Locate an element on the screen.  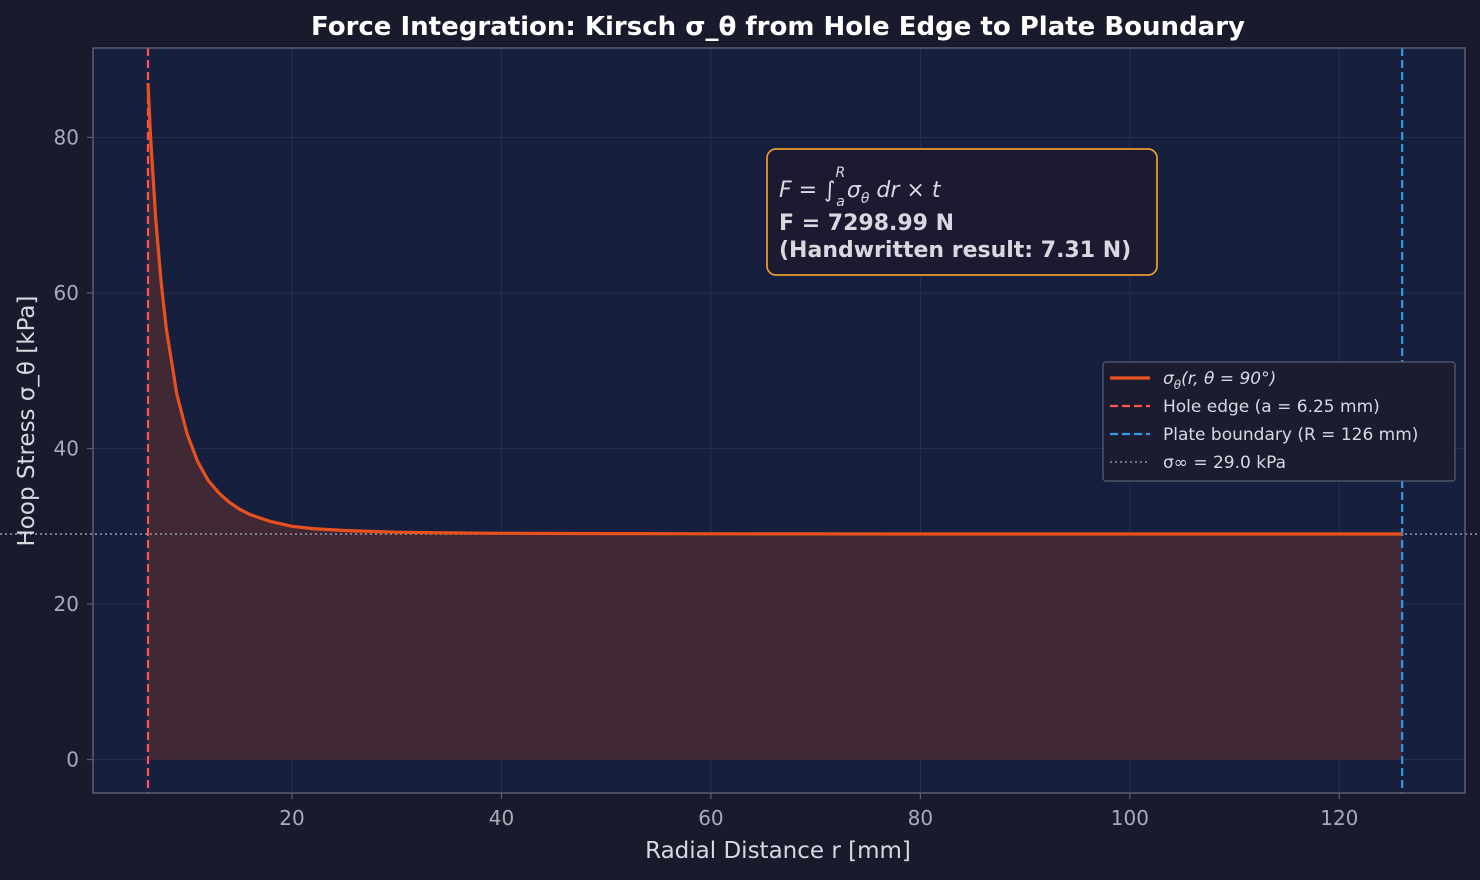
x-tick-label: 20 is located at coordinates (291, 818).